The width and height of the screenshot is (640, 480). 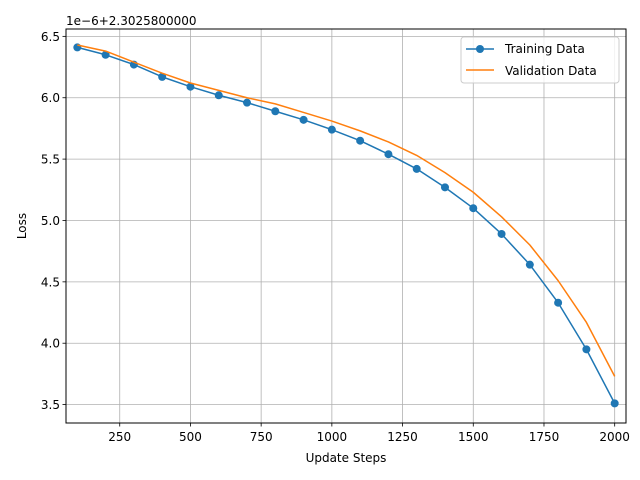 What do you see at coordinates (50, 405) in the screenshot?
I see `y-tick-label: 3.5` at bounding box center [50, 405].